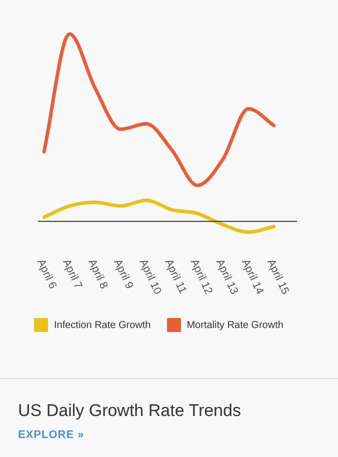  What do you see at coordinates (52, 435) in the screenshot?
I see `text: EXPLORE »` at bounding box center [52, 435].